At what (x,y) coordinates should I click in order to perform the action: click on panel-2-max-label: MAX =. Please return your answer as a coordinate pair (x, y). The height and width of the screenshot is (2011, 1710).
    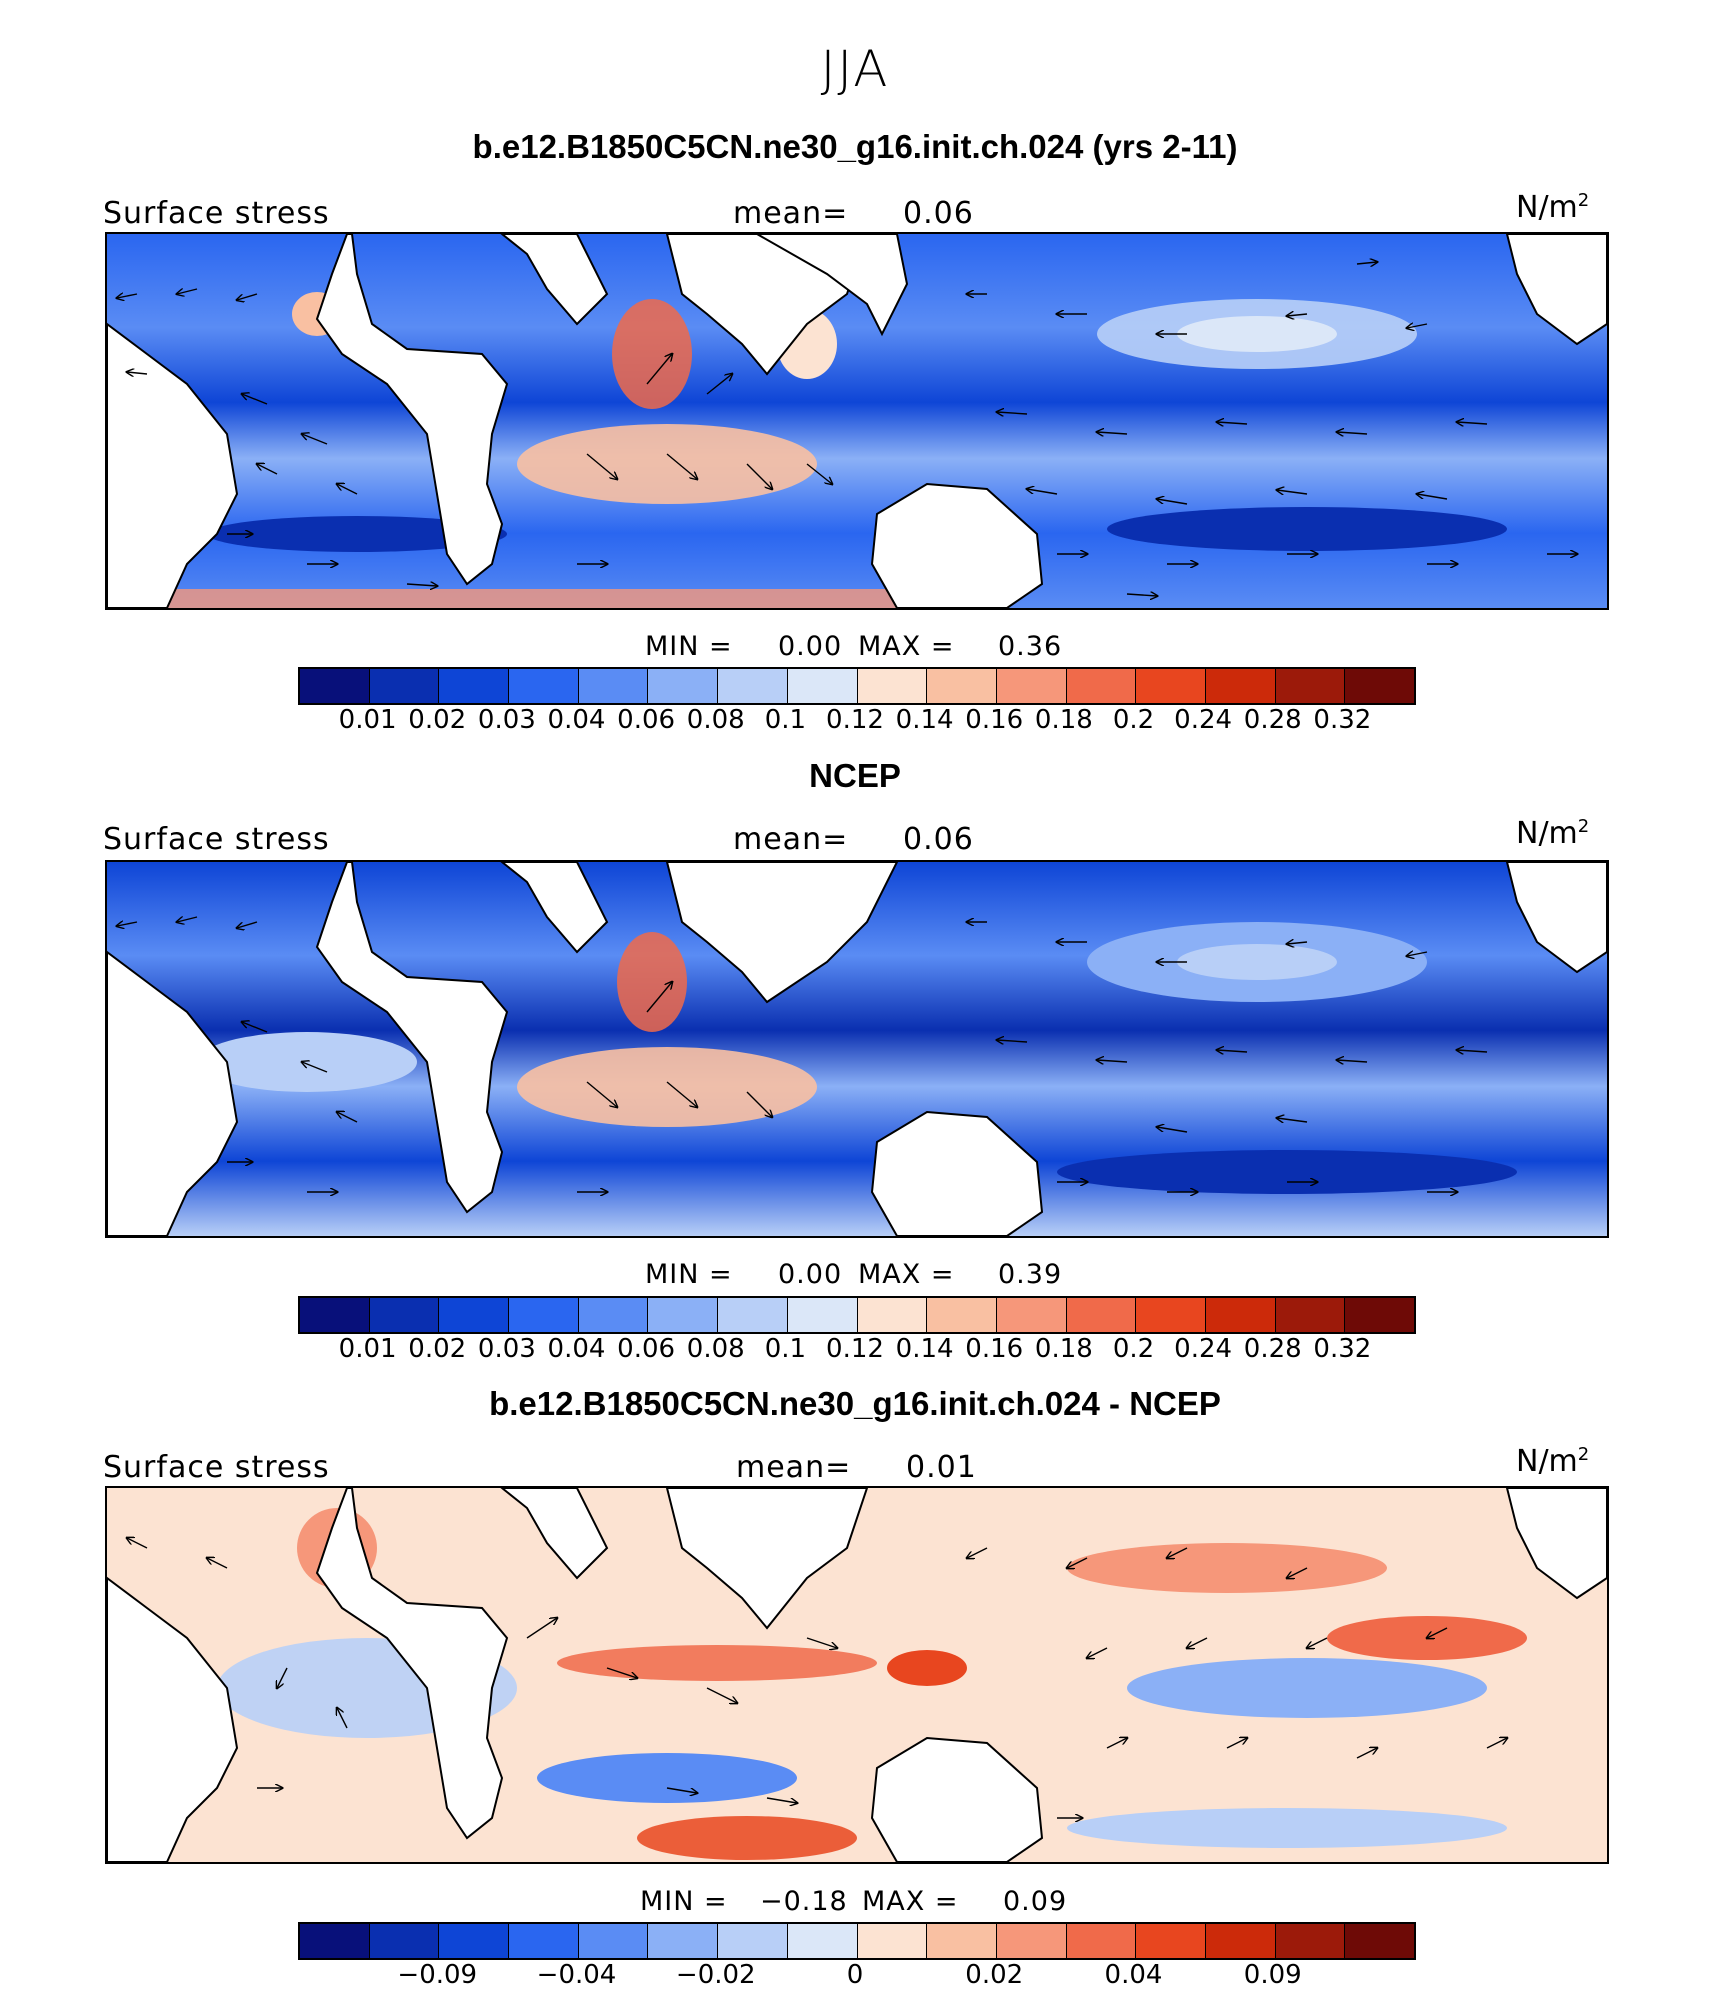
    Looking at the image, I should click on (906, 1274).